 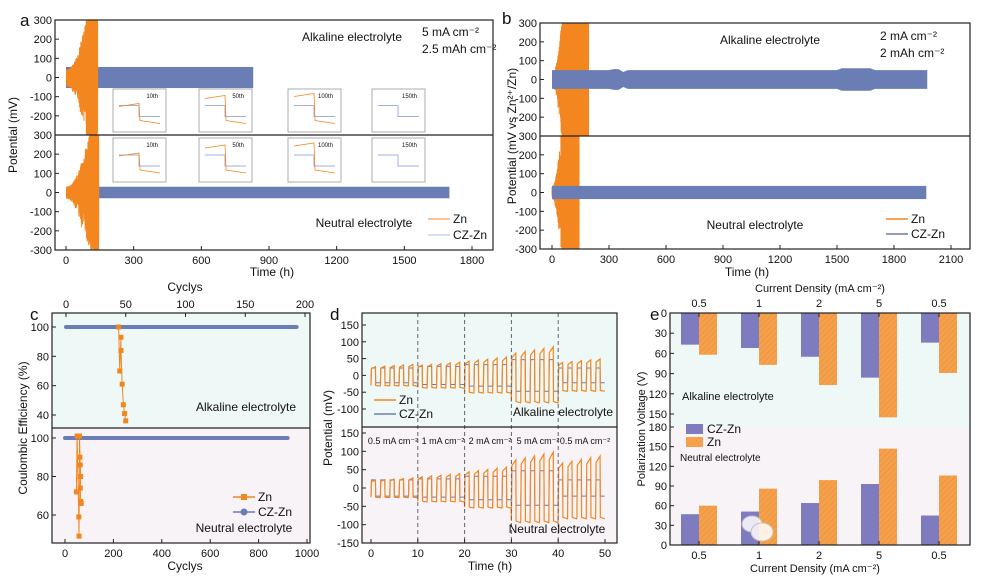 I want to click on y-axis-label-a: Potential (mV), so click(x=13, y=135).